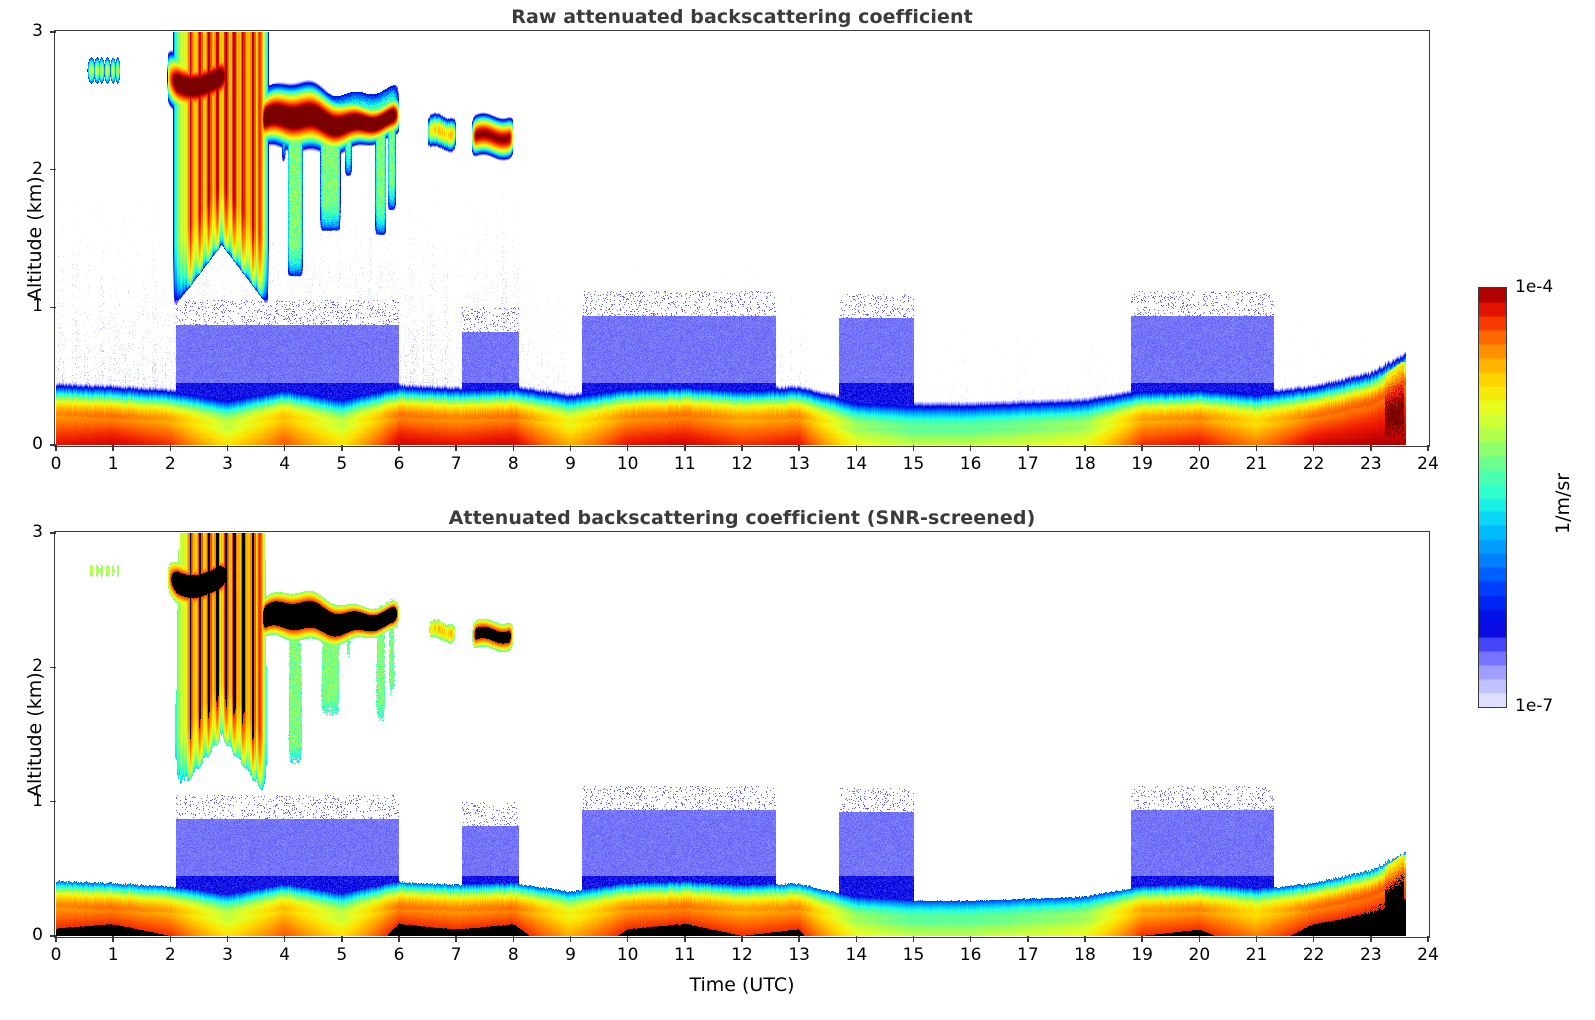 The width and height of the screenshot is (1595, 1020). I want to click on x-tick-label: 22, so click(1313, 464).